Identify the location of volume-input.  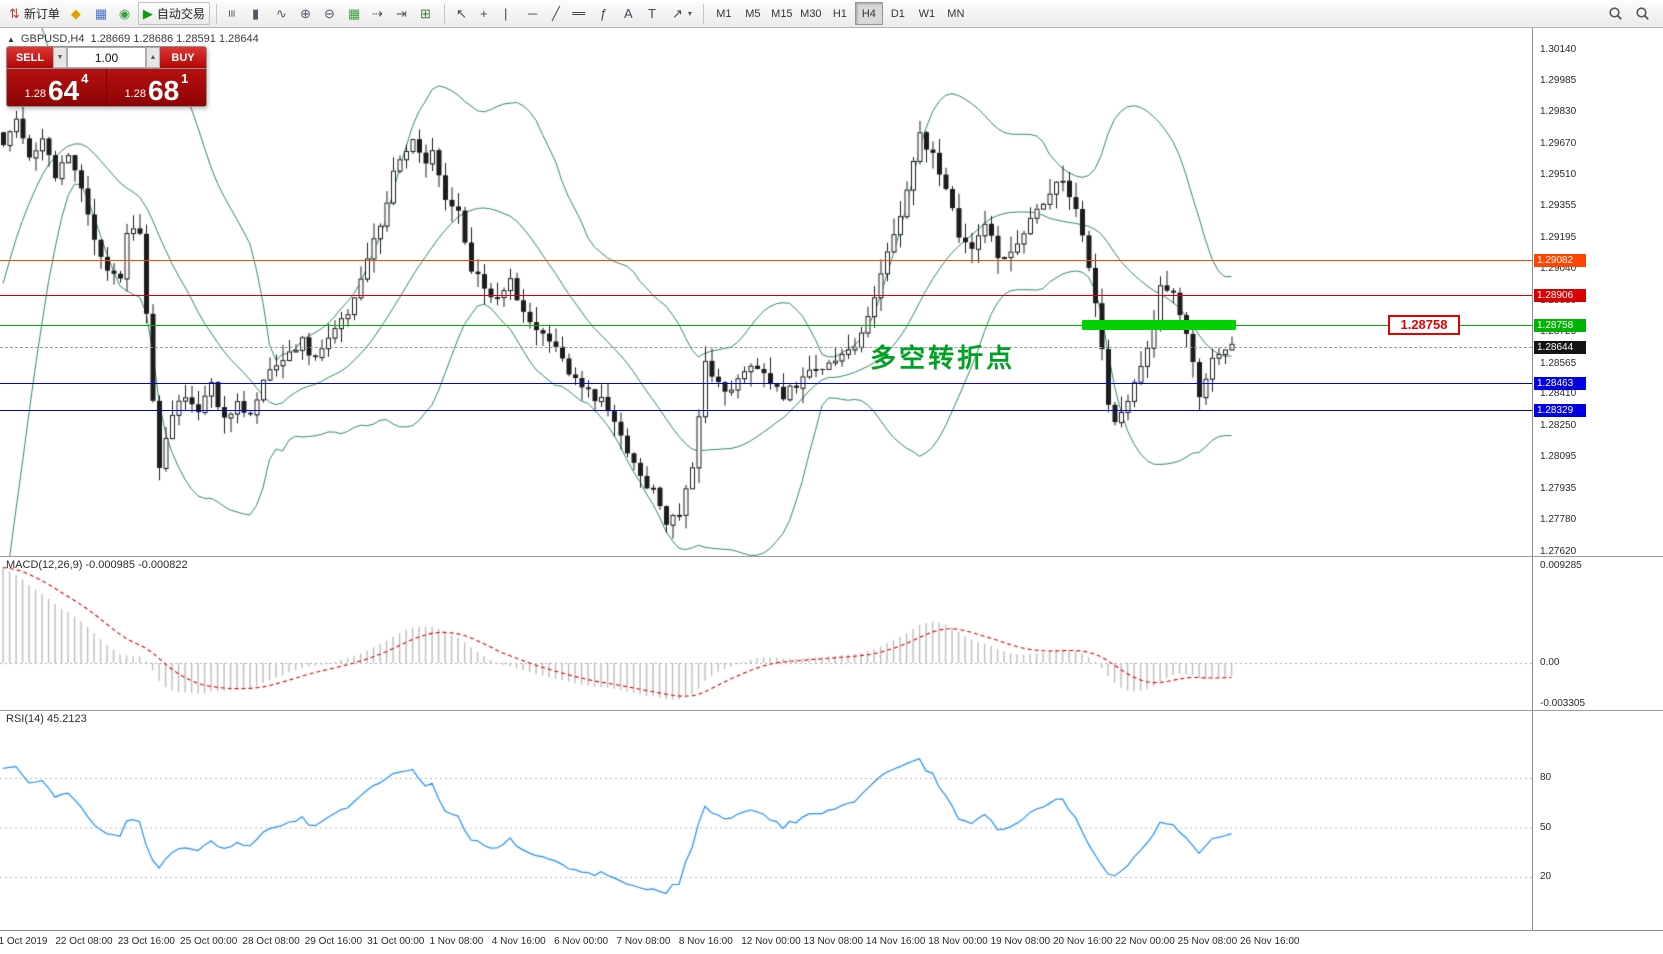
(106, 57).